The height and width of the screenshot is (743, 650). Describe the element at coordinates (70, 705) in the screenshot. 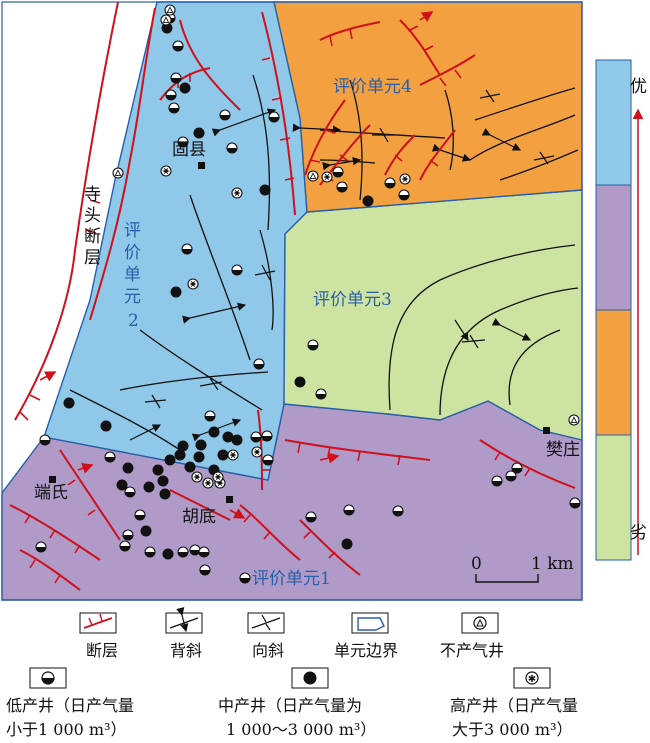

I see `legend-low-well-1: 低产井（日产气量` at that location.